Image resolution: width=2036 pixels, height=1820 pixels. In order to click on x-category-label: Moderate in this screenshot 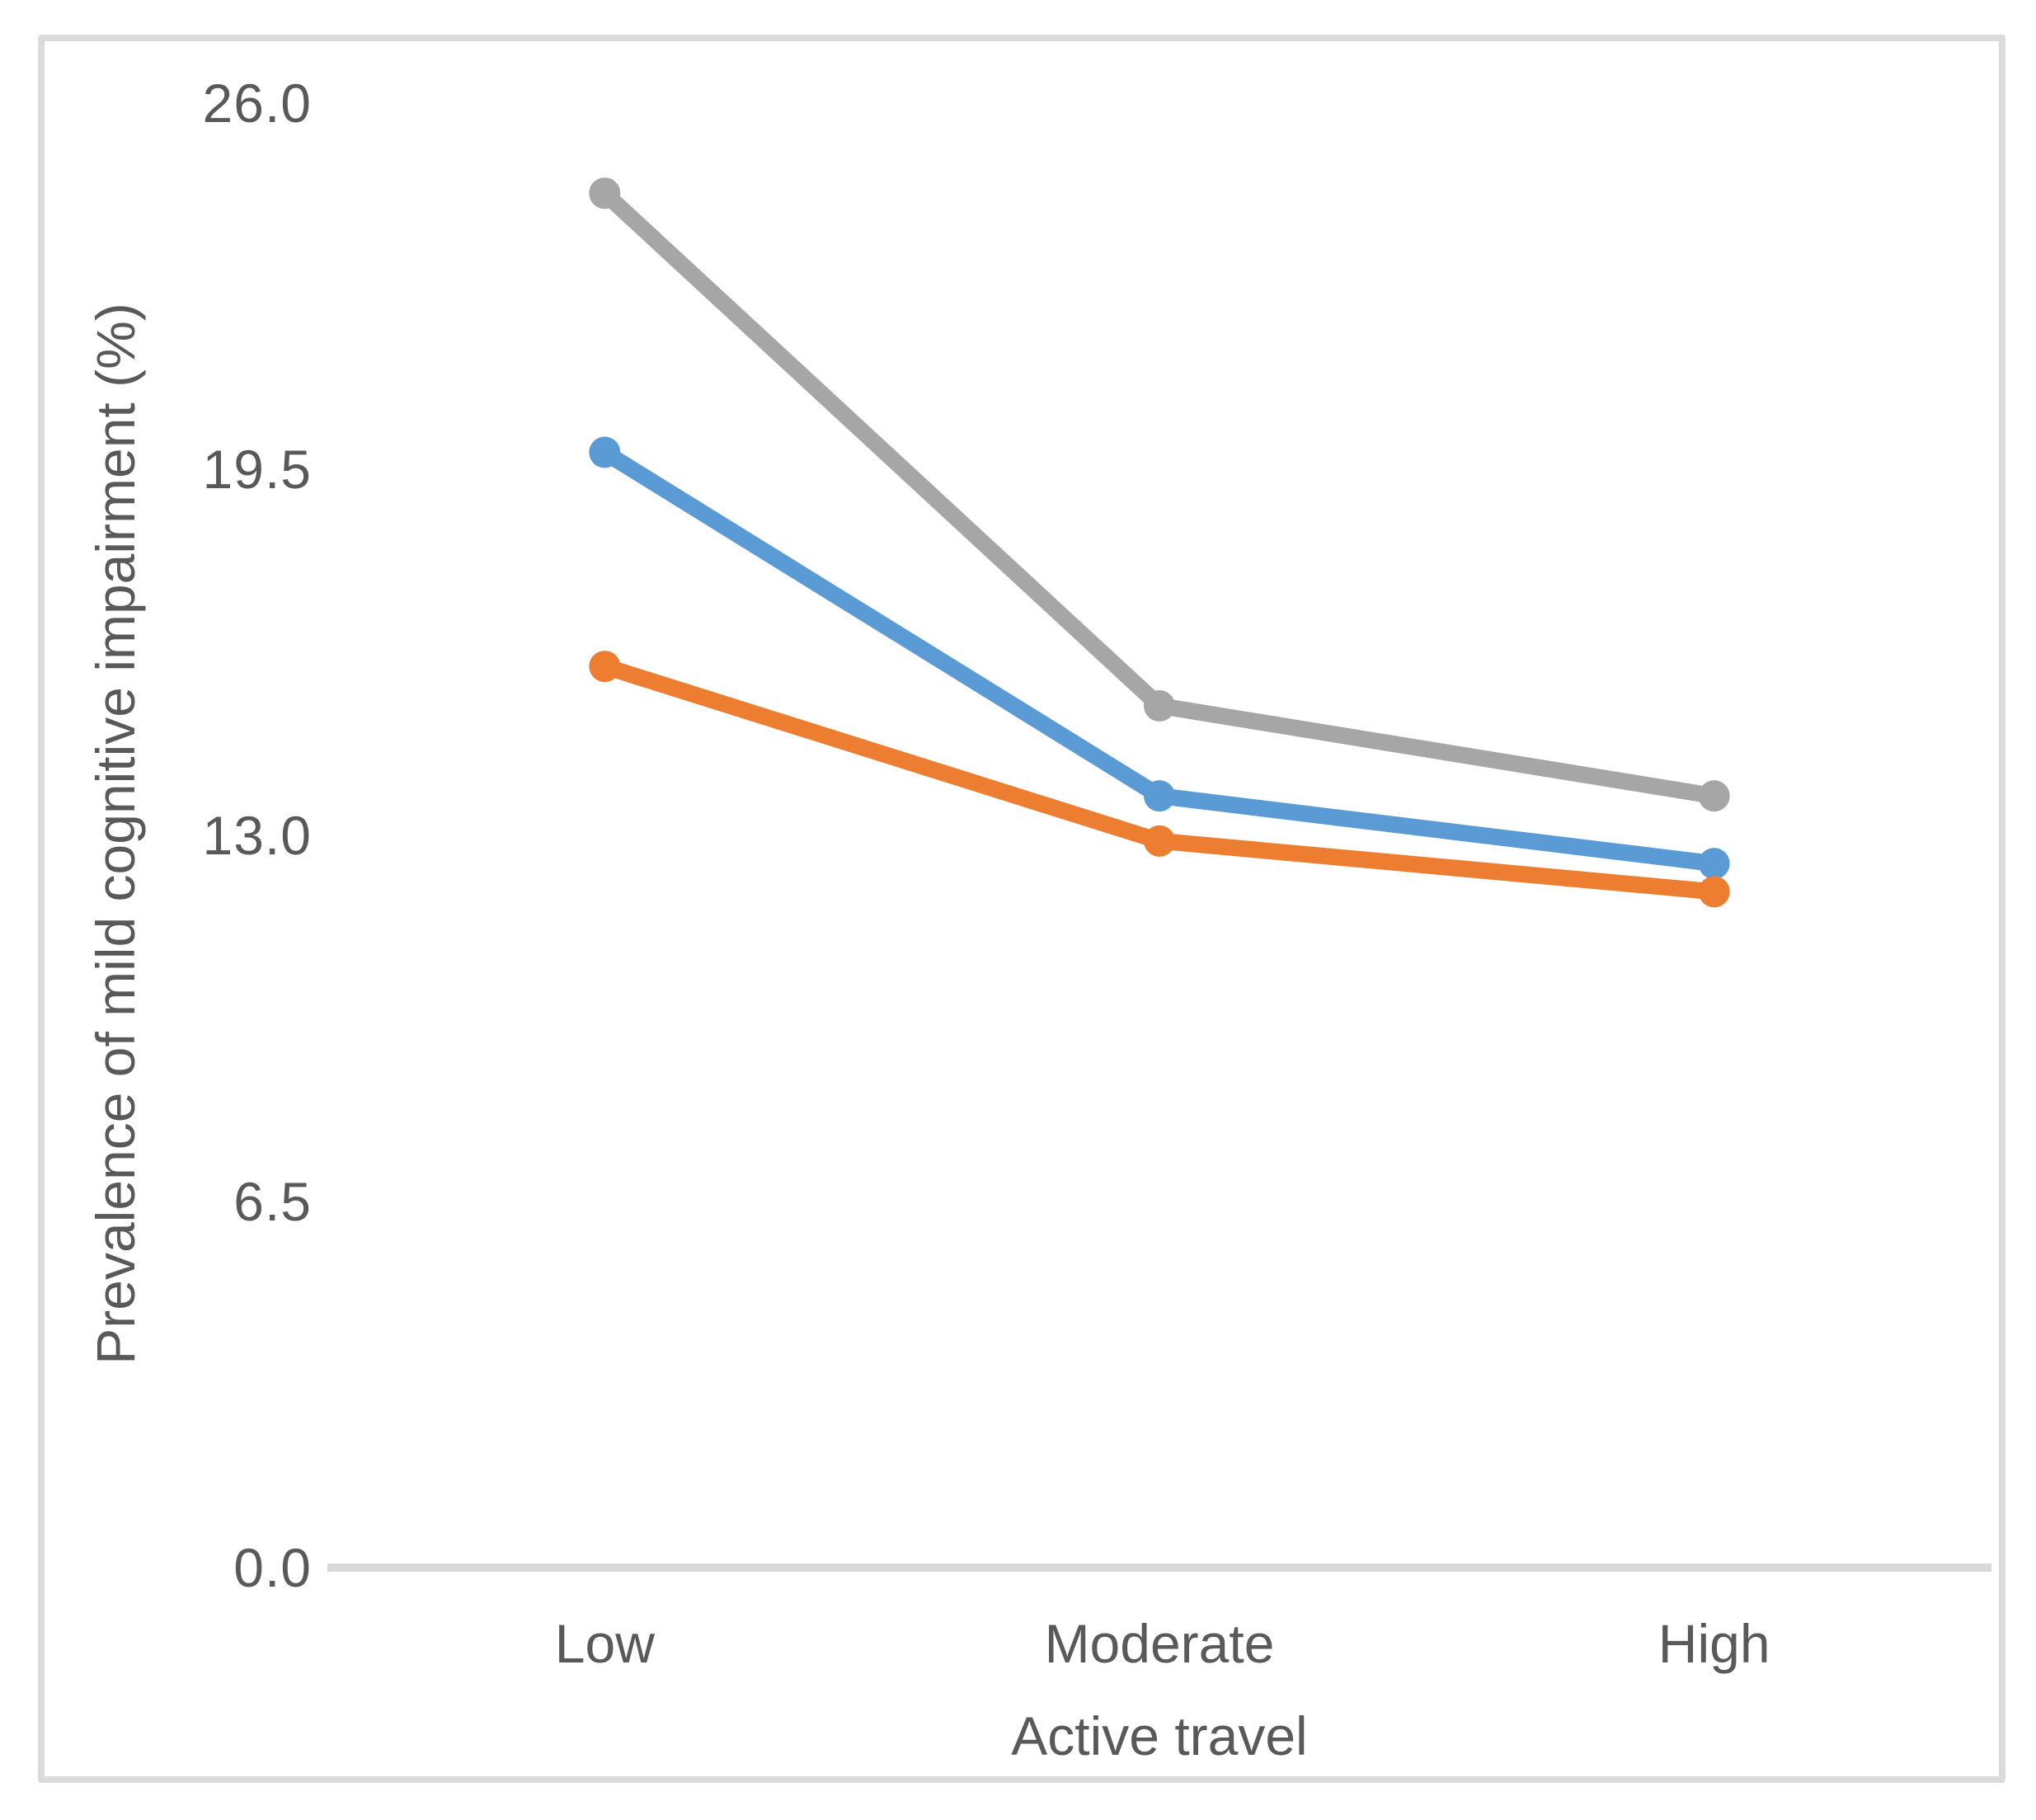, I will do `click(1159, 1643)`.